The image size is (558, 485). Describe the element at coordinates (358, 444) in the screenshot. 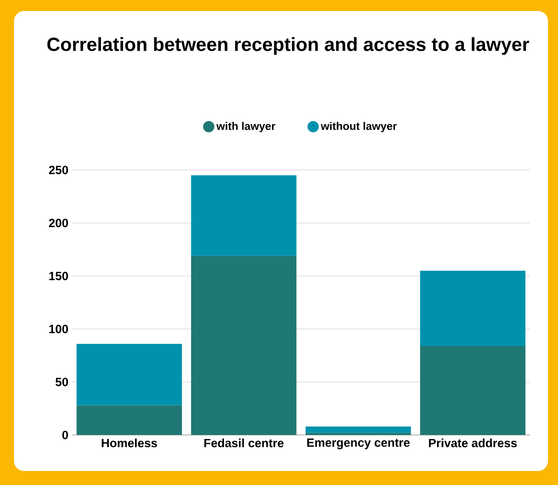

I see `x-tick-label: Emergency centre` at that location.